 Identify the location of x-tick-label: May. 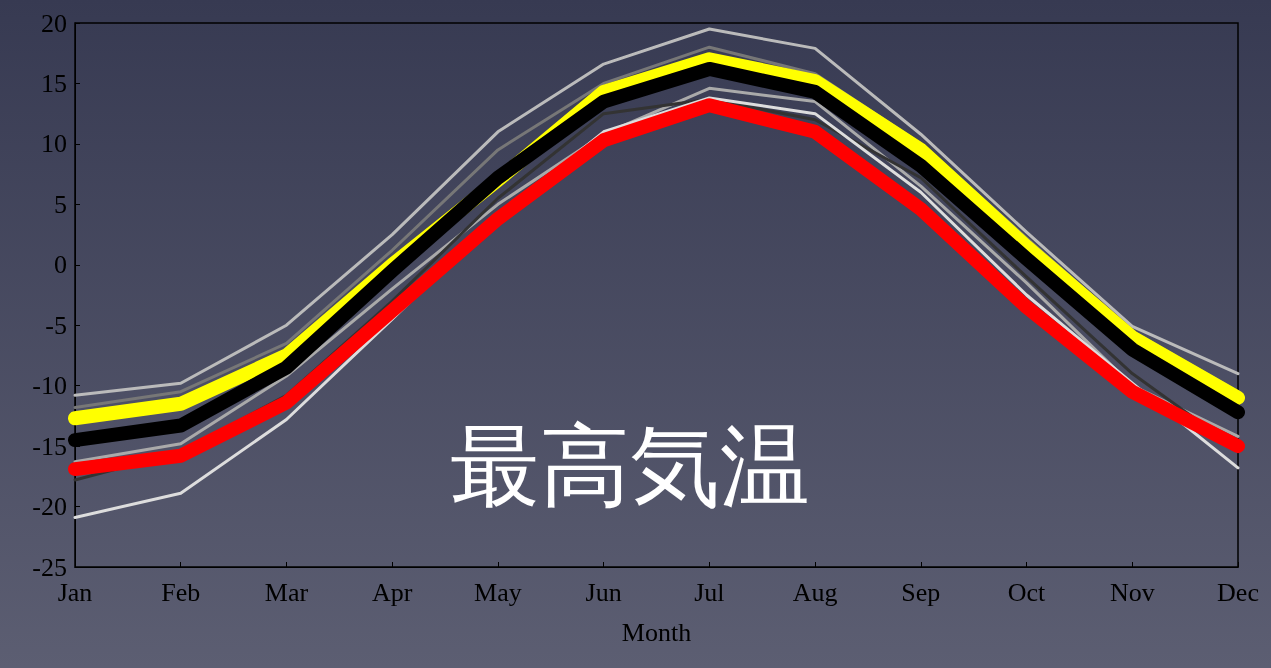
(498, 592).